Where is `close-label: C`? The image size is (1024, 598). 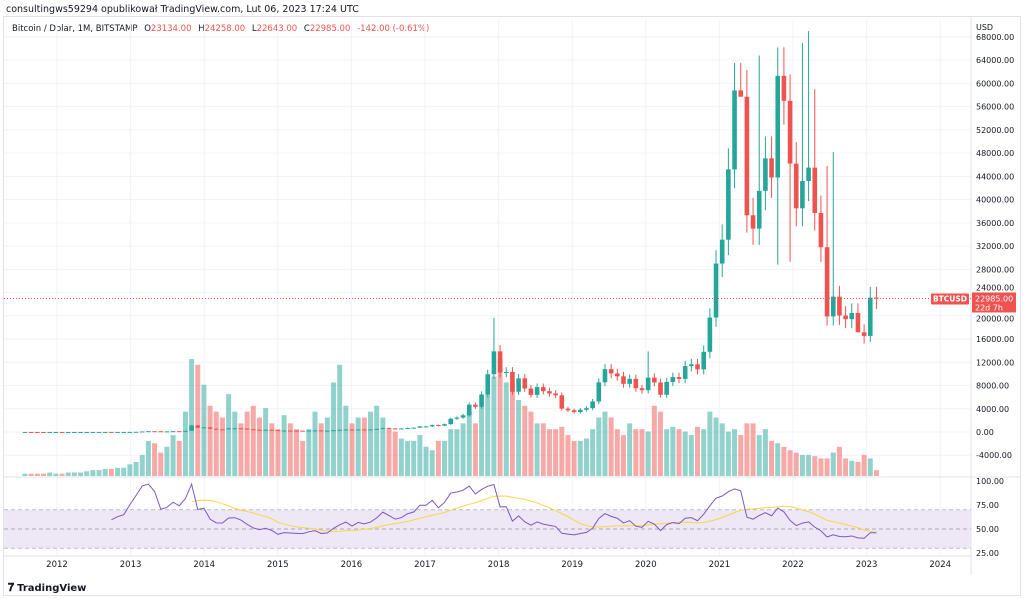
close-label: C is located at coordinates (306, 29).